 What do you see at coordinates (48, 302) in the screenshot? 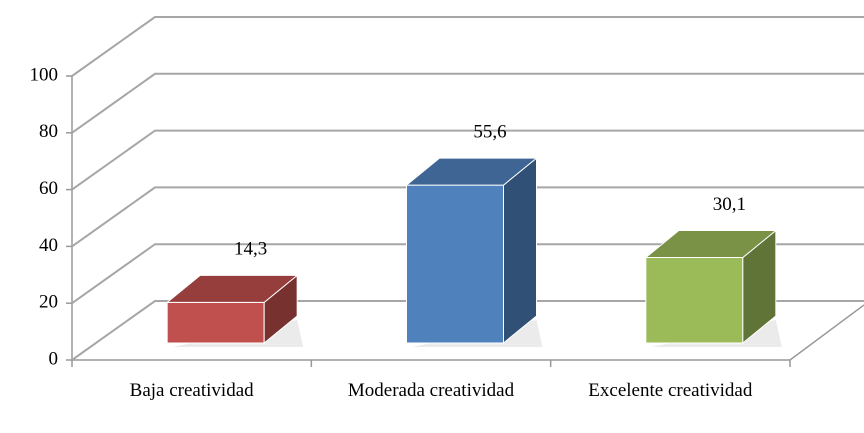
I see `y-tick-label: 20` at bounding box center [48, 302].